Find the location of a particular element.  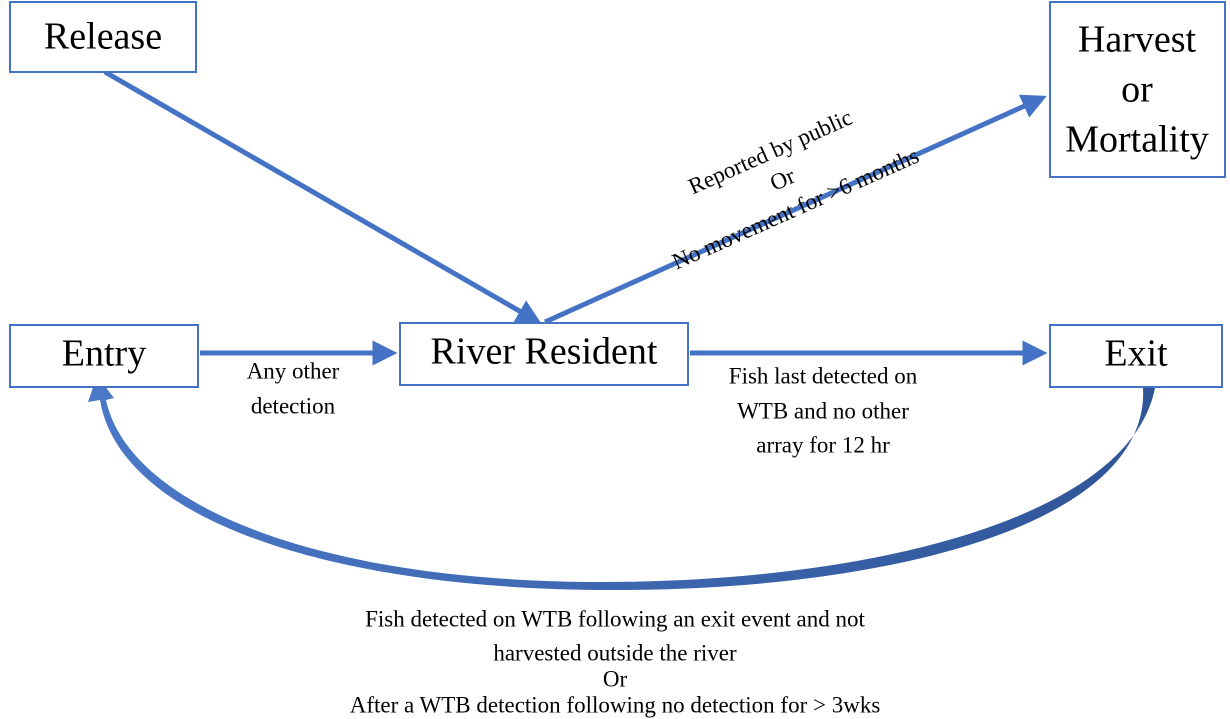

edge-label-line: No movement for >6 months is located at coordinates (795, 209).